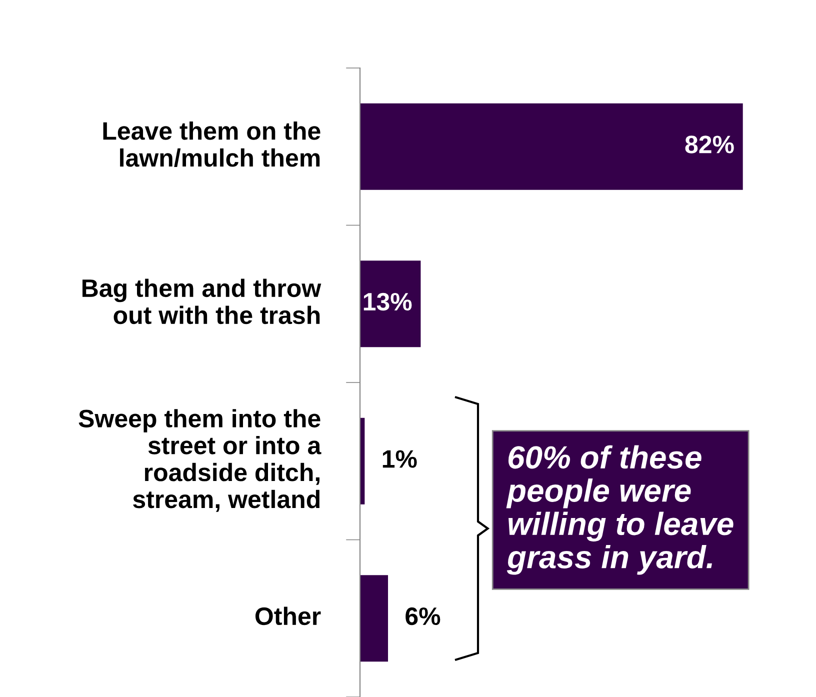  I want to click on y-tick-label: Sweep them into the street or into a roadside ditch, stream, wetland, so click(200, 460).